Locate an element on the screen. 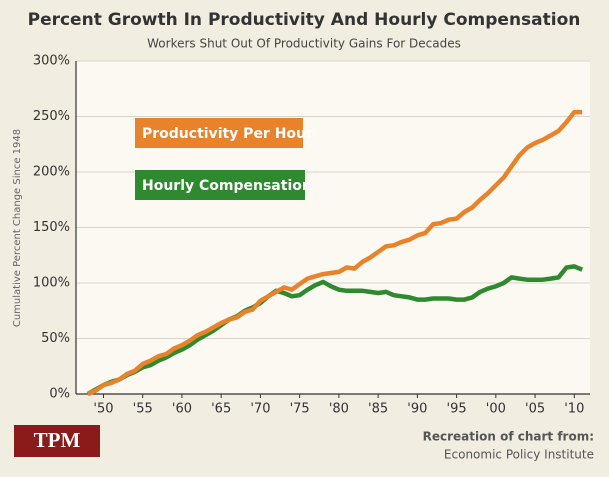 This screenshot has height=477, width=609. x-tick-label: '60 is located at coordinates (182, 409).